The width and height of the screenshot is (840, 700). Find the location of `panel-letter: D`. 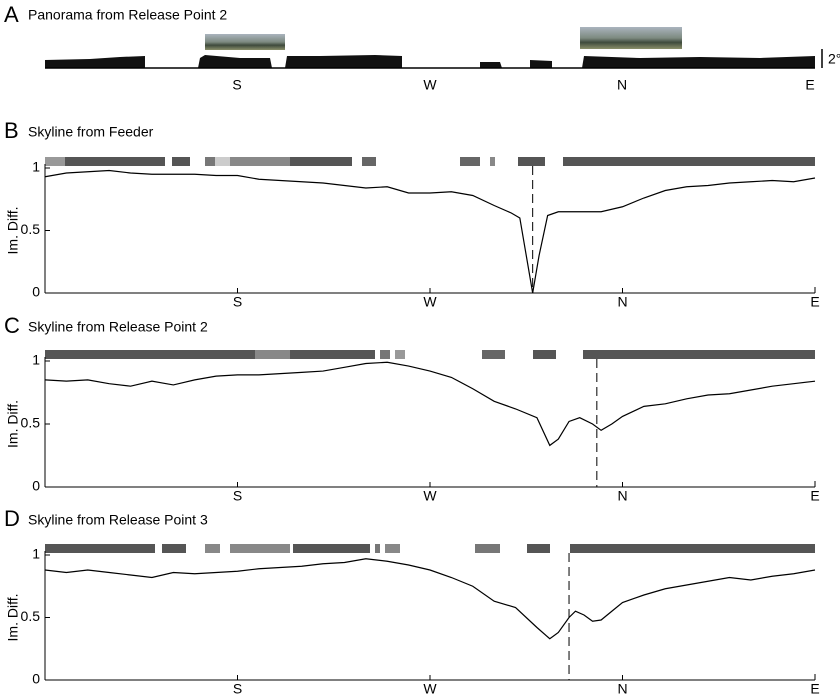

panel-letter: D is located at coordinates (12, 518).